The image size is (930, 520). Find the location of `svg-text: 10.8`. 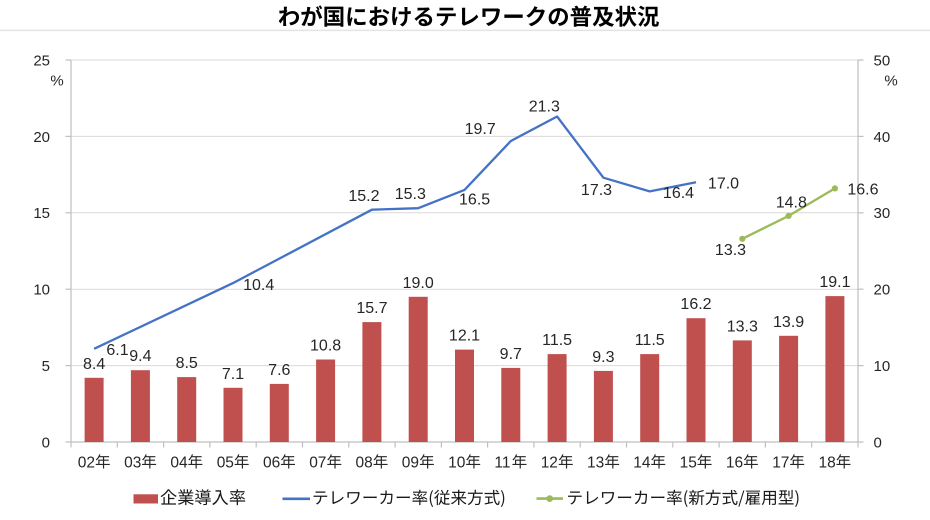

svg-text: 10.8 is located at coordinates (325, 346).